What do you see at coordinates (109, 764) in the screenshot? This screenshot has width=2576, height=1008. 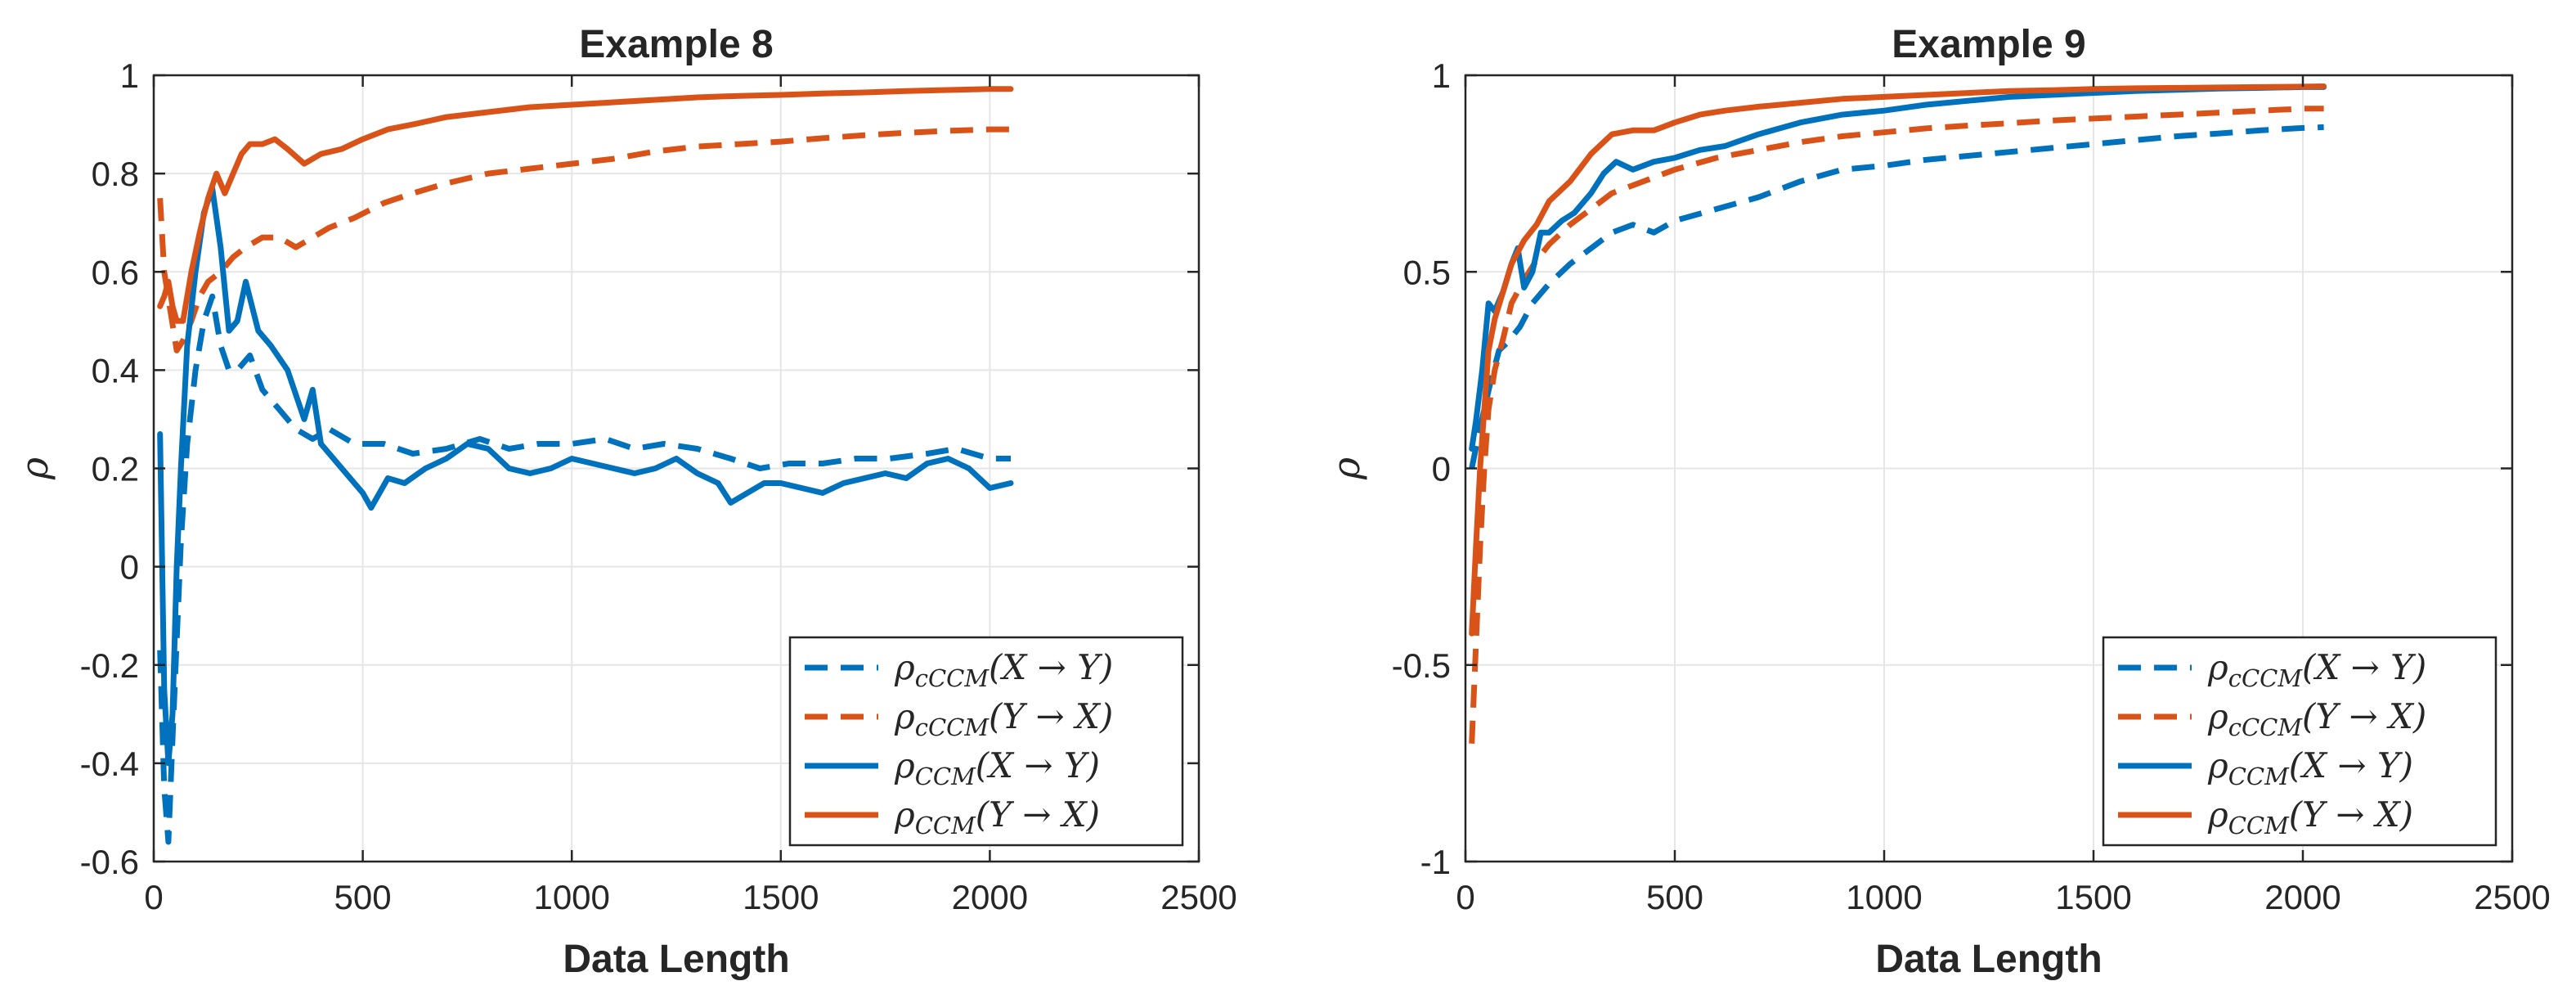 I see `y-tick-label: -0.4` at bounding box center [109, 764].